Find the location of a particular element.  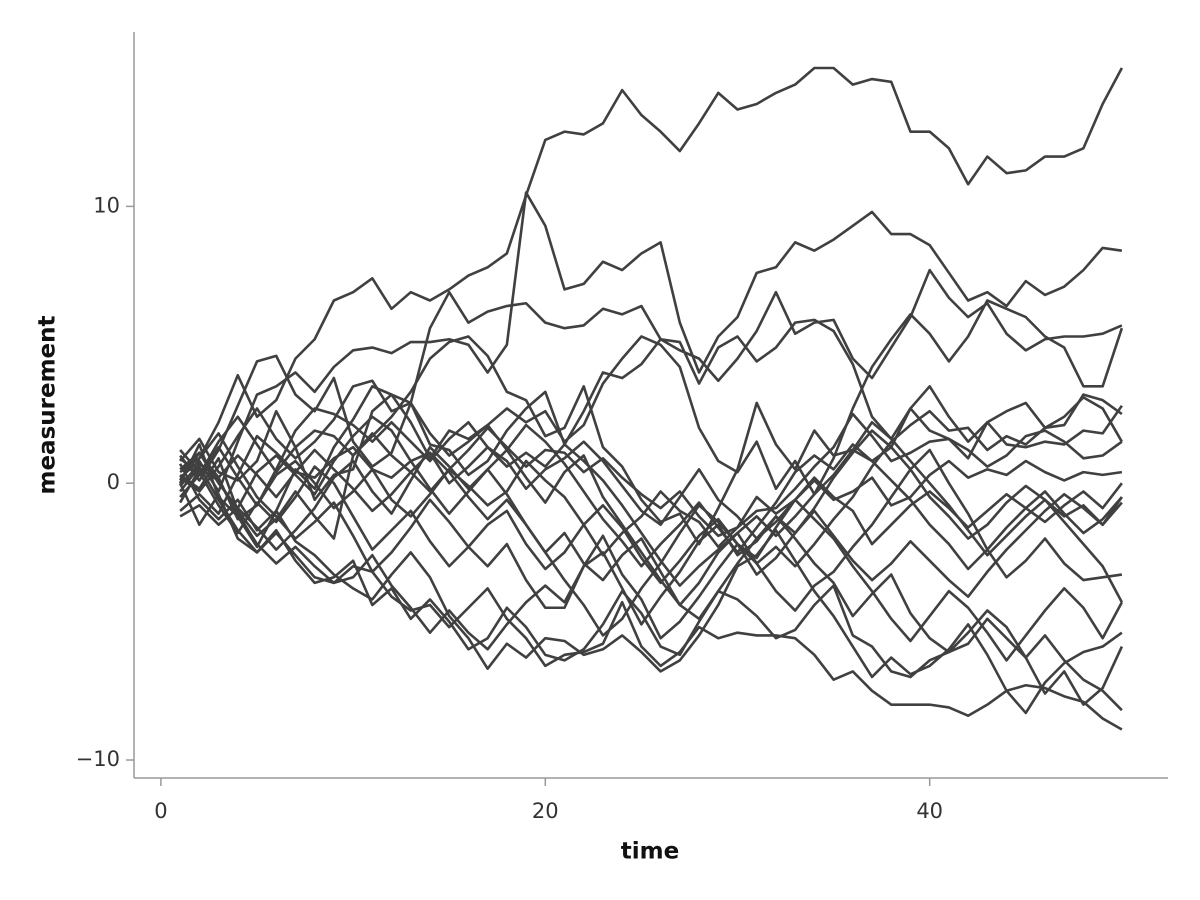

y-tick-label: 10 is located at coordinates (106, 205).